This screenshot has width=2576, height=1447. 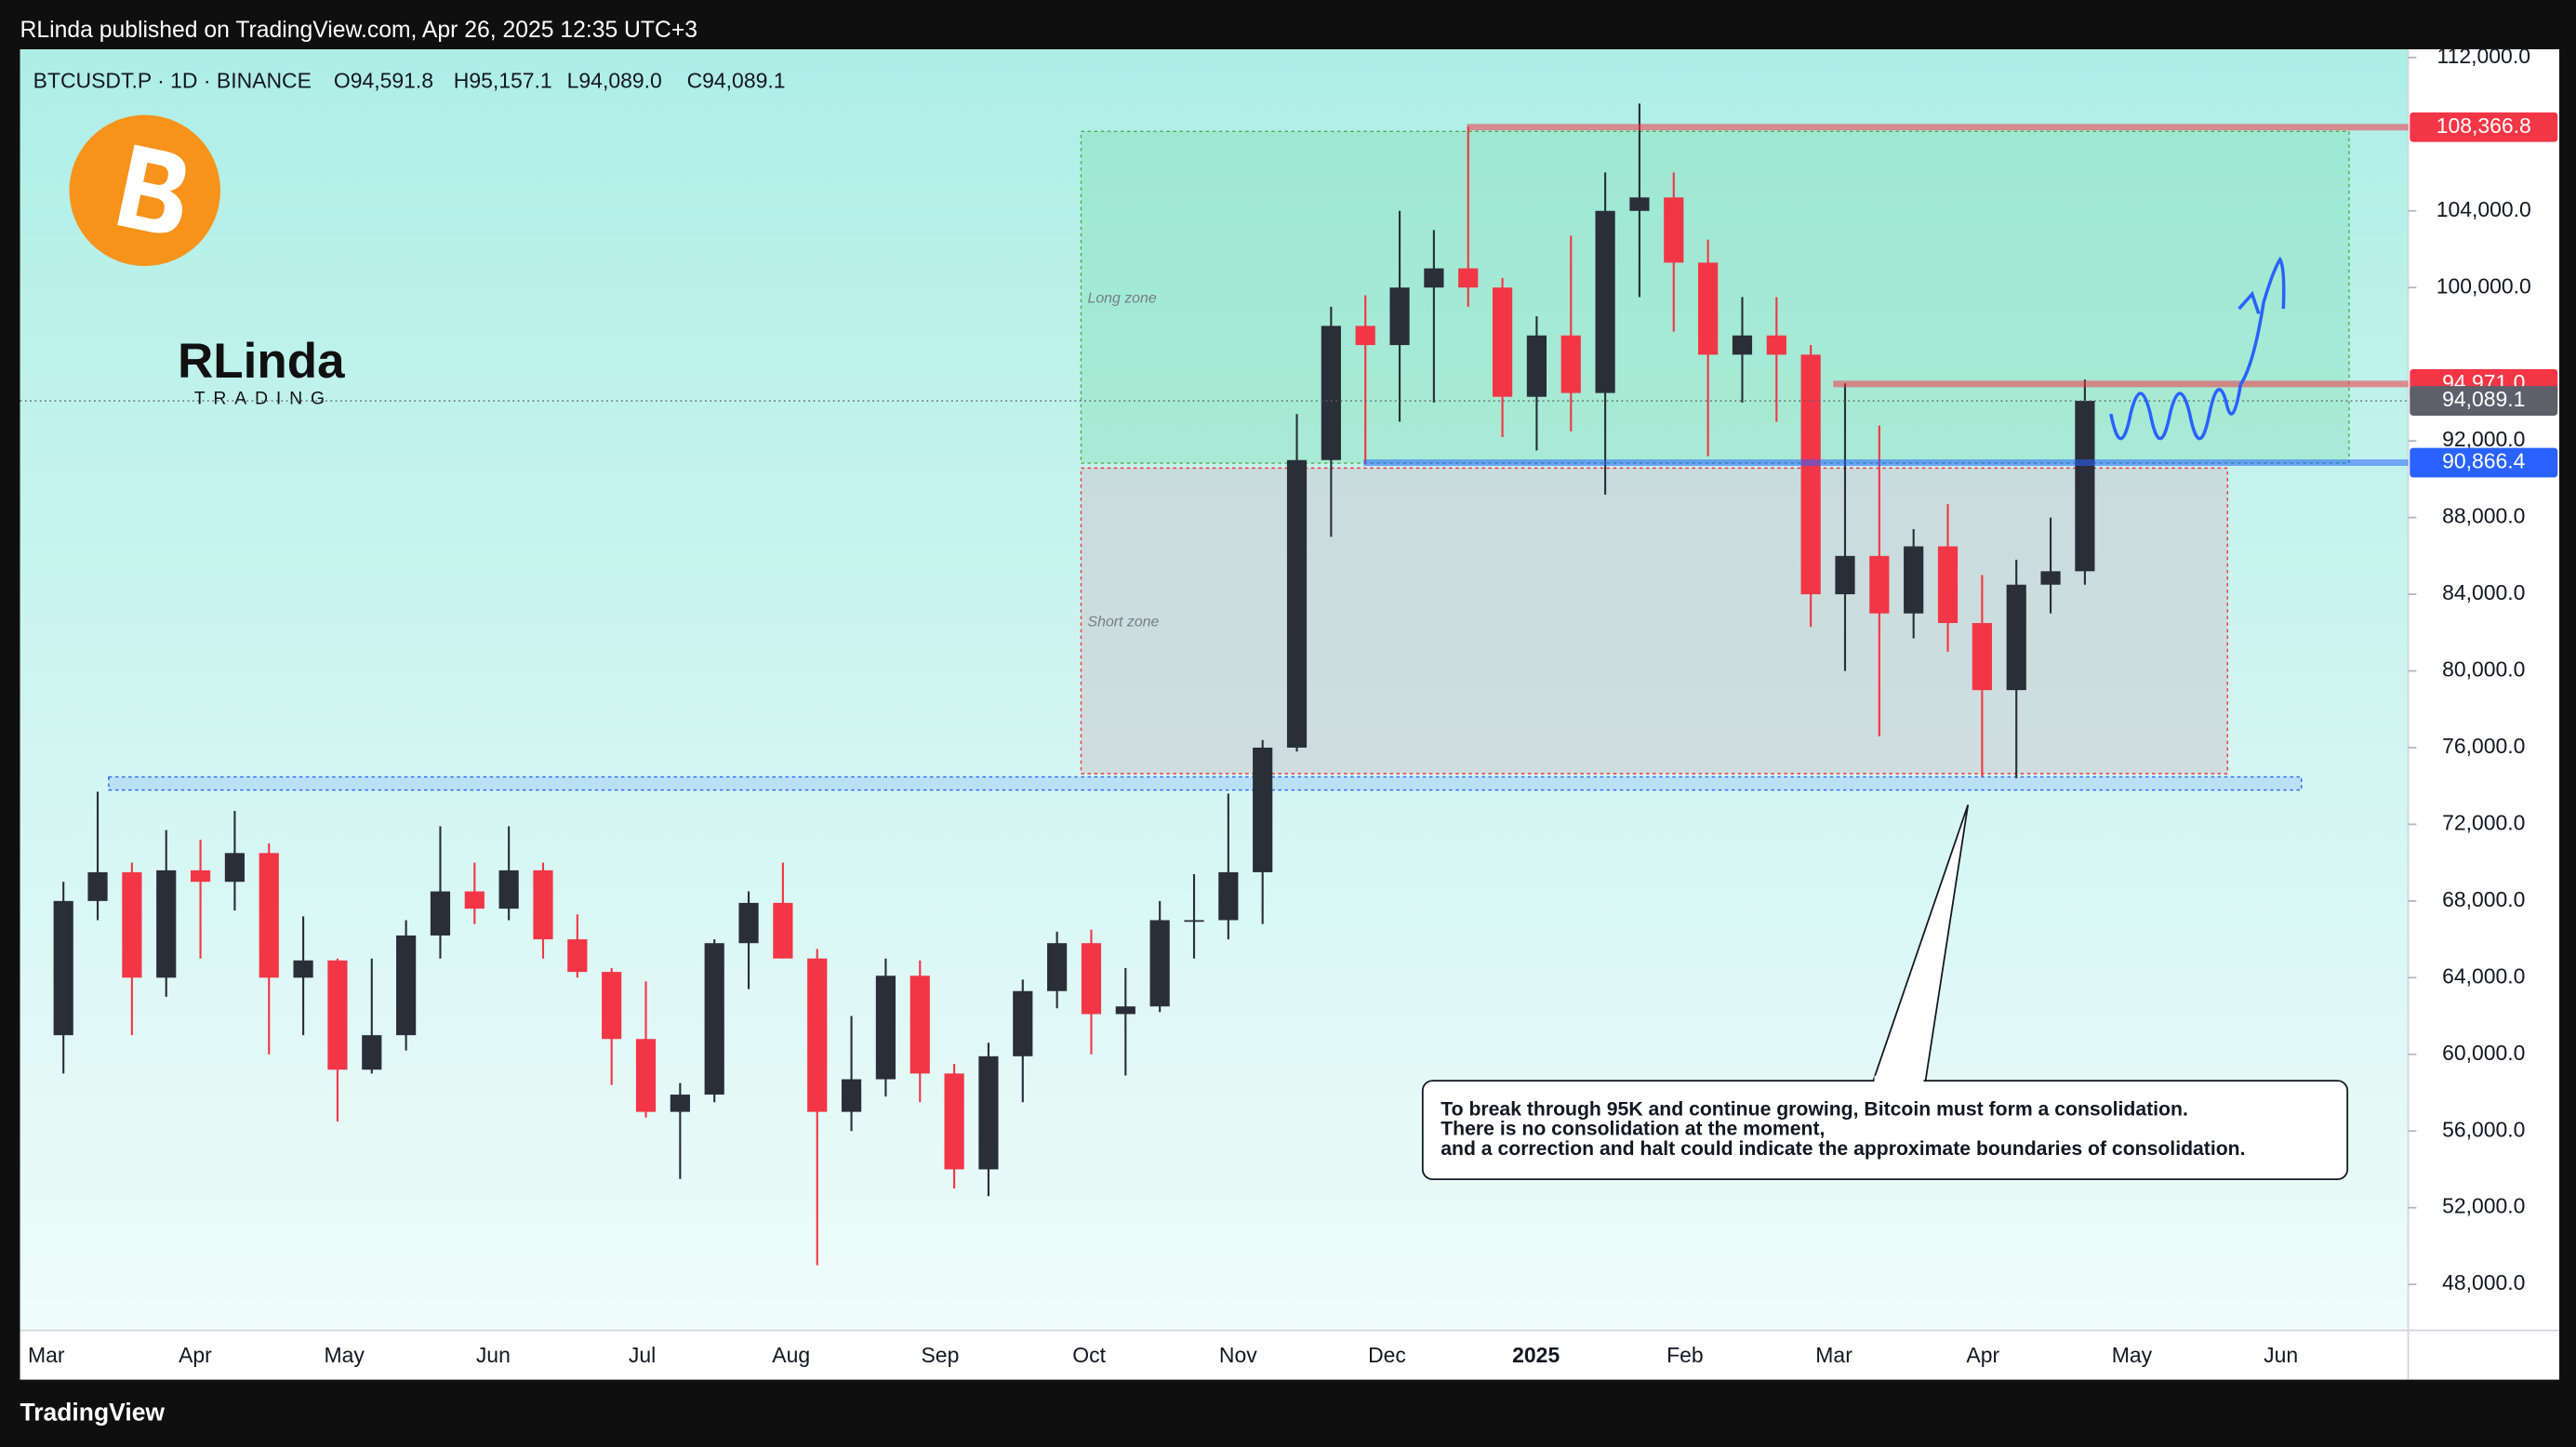 What do you see at coordinates (736, 80) in the screenshot?
I see `ohlc: C94,089.1` at bounding box center [736, 80].